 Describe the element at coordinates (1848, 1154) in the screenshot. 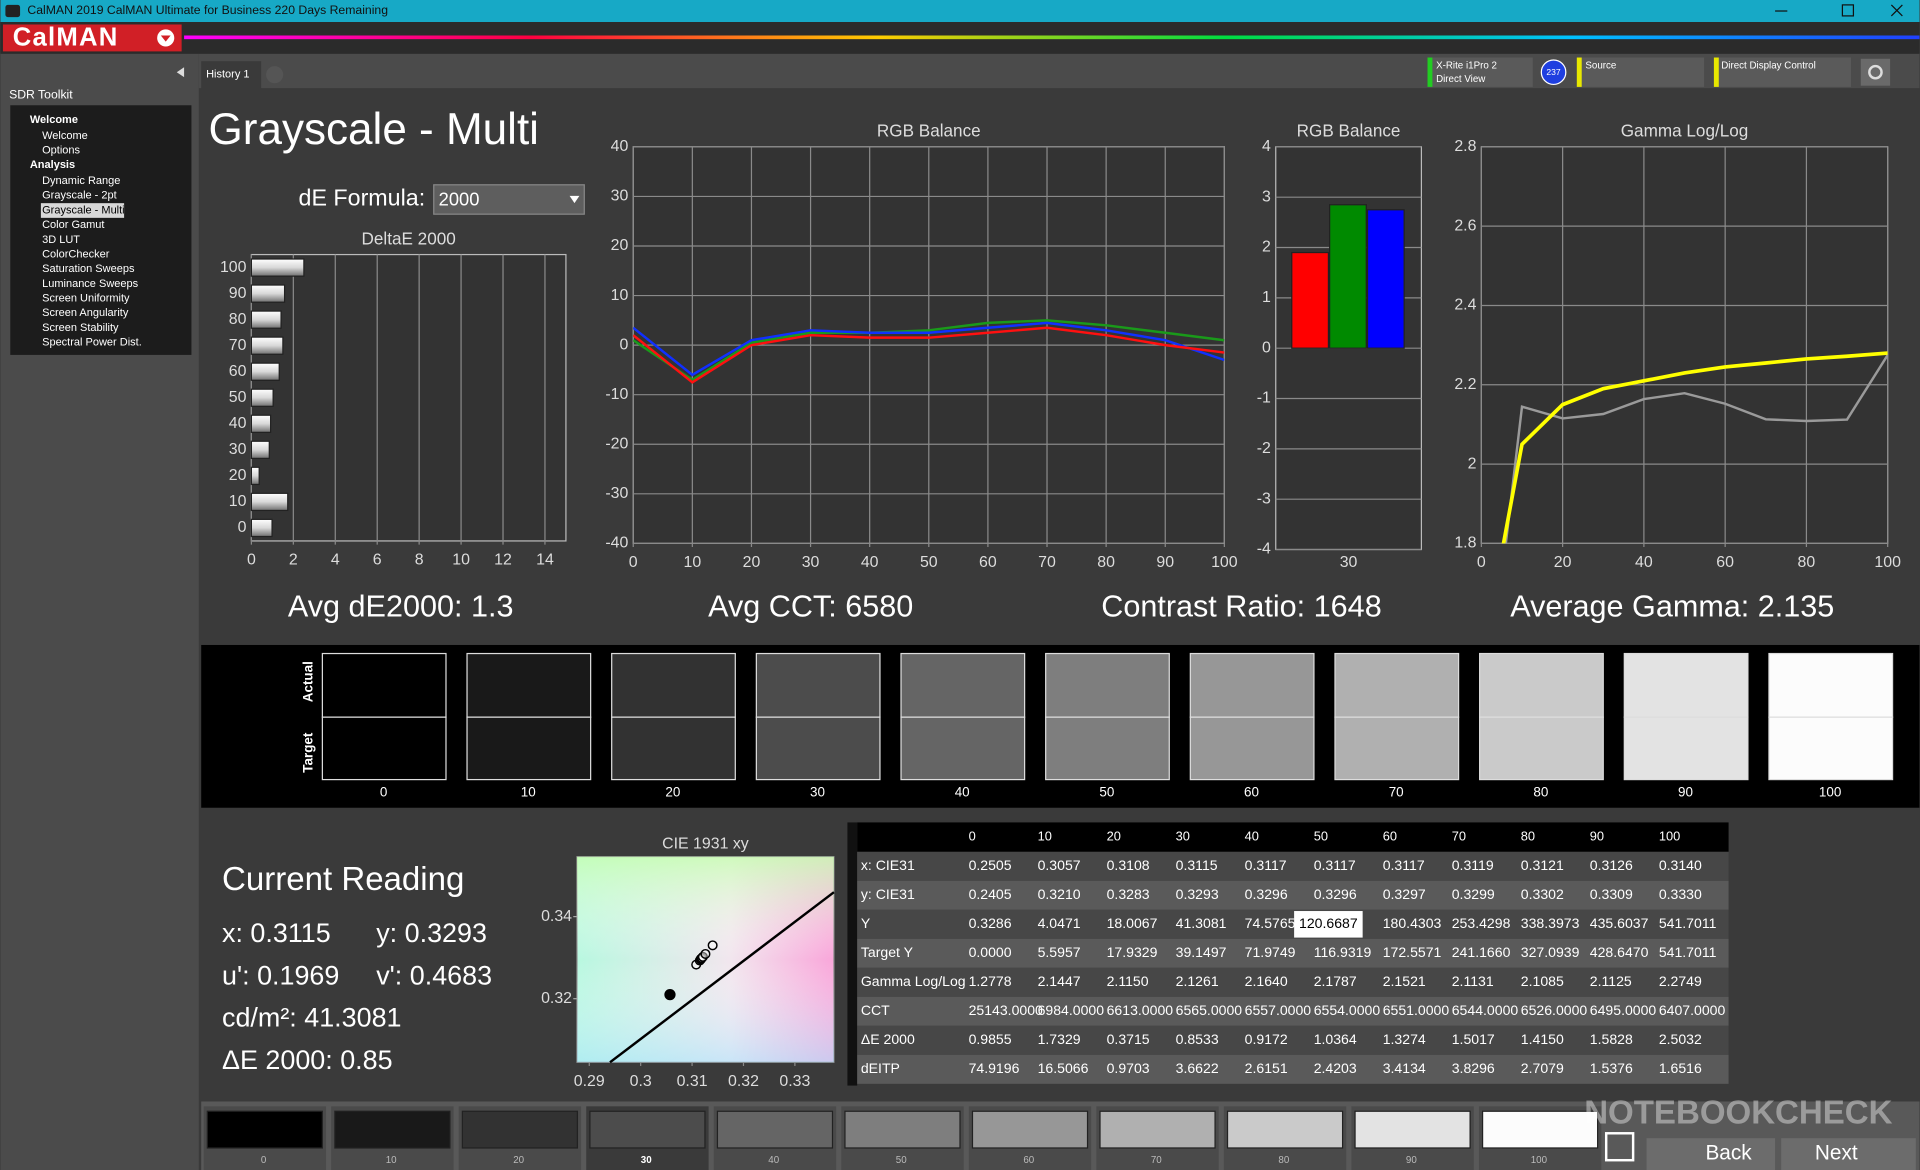

I see `next-button` at that location.